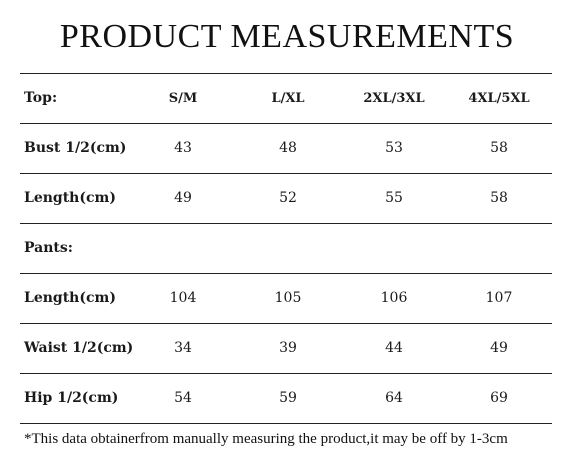 The height and width of the screenshot is (467, 574). Describe the element at coordinates (71, 398) in the screenshot. I see `row-label: Hip 1/2(cm)` at that location.